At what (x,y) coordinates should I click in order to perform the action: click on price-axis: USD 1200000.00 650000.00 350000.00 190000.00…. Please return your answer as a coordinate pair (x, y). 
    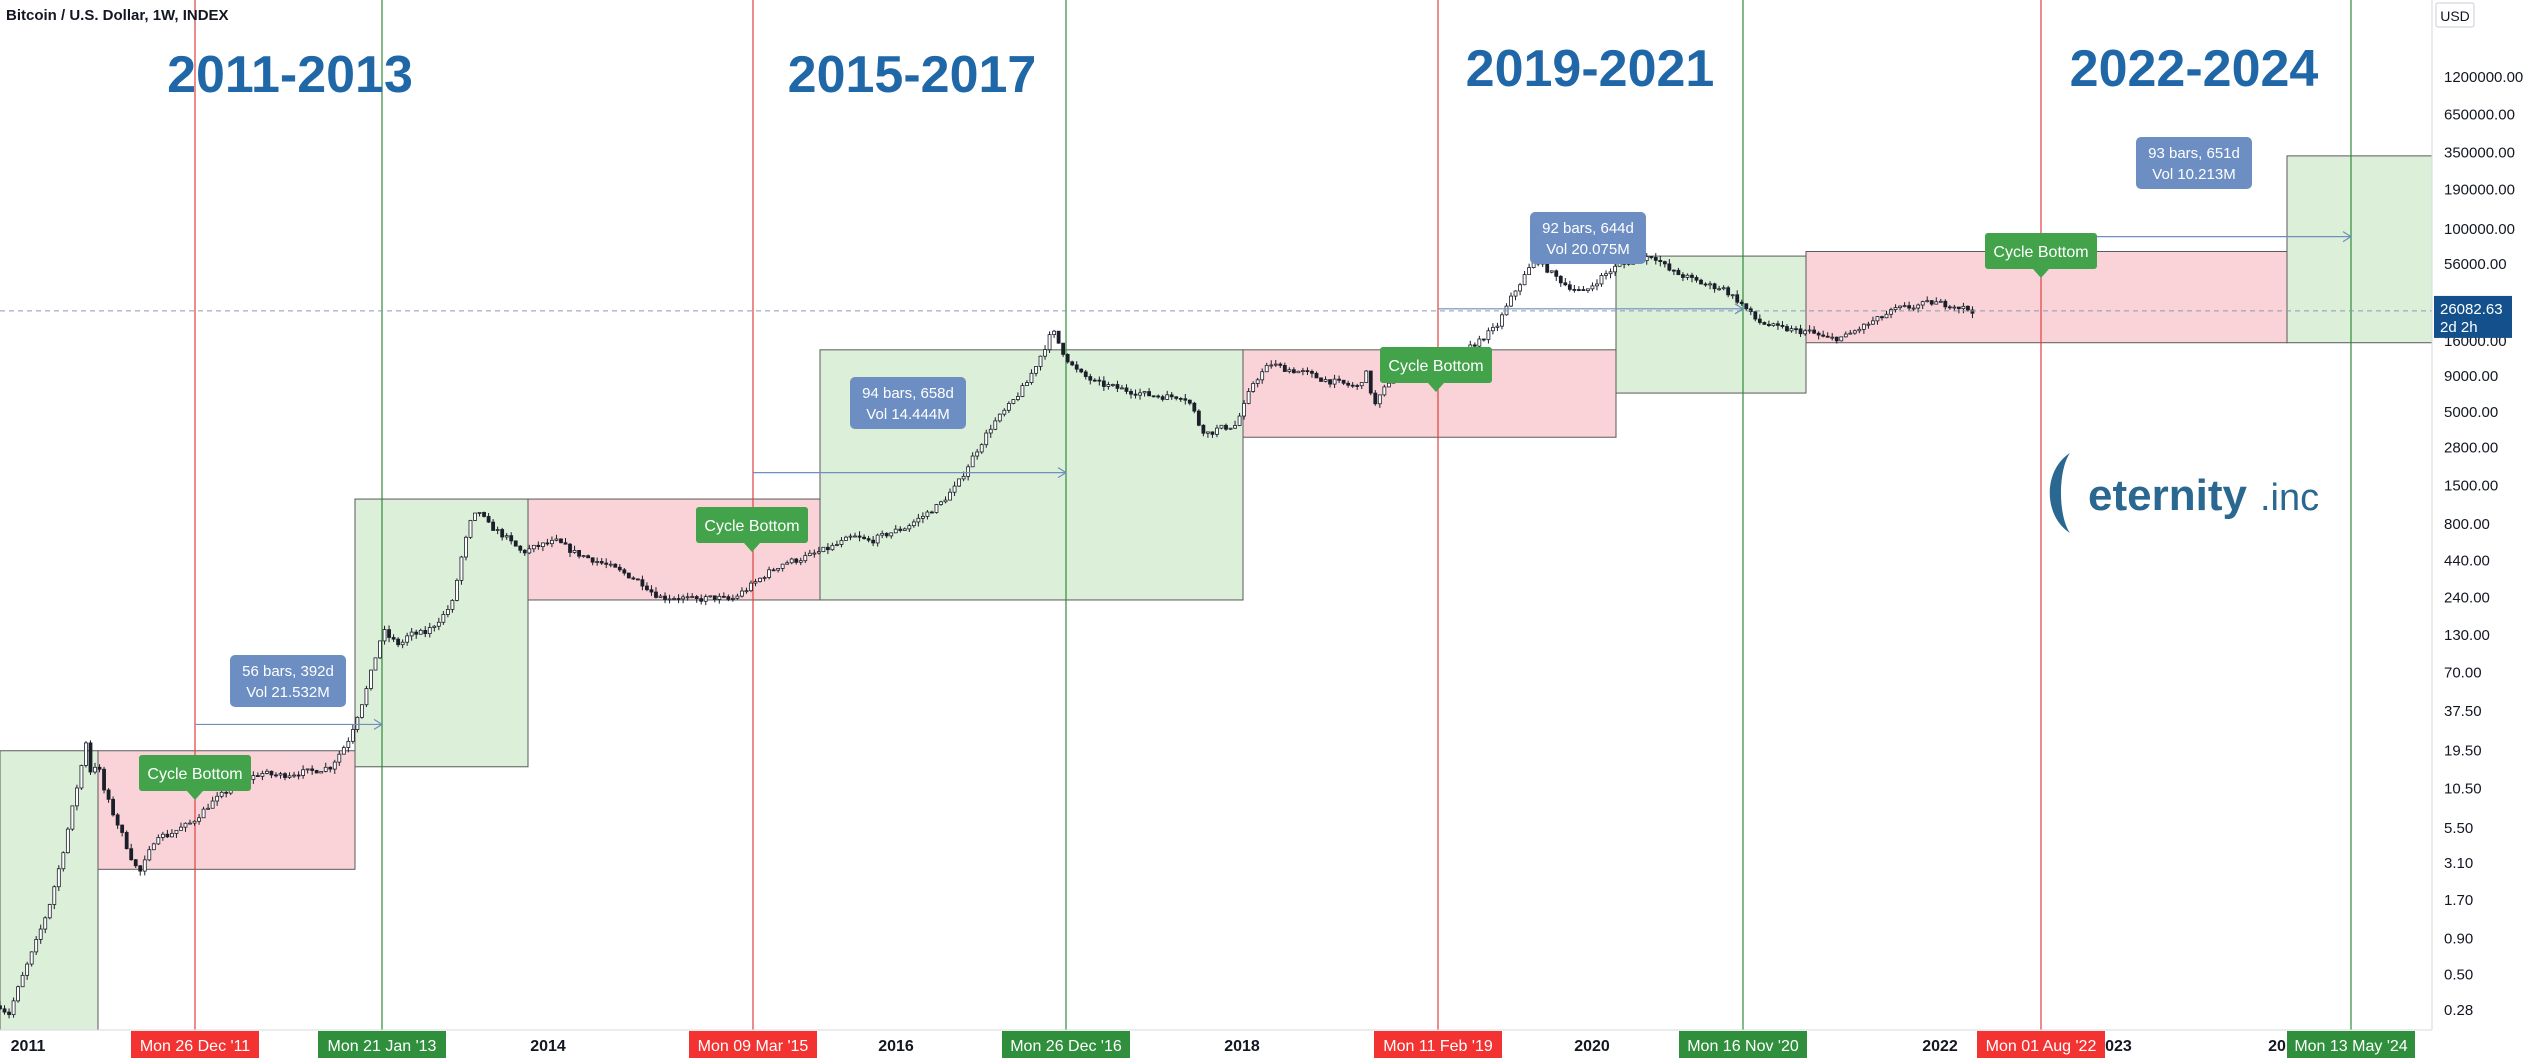
    Looking at the image, I should click on (2482, 529).